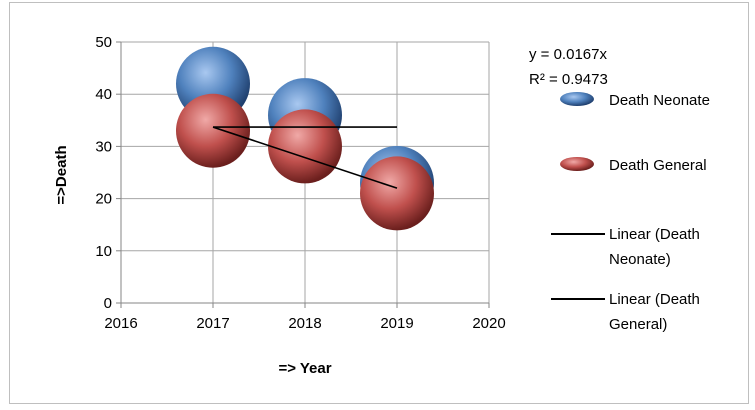 The image size is (755, 410). Describe the element at coordinates (61, 174) in the screenshot. I see `y-axis-title: =>Death` at that location.